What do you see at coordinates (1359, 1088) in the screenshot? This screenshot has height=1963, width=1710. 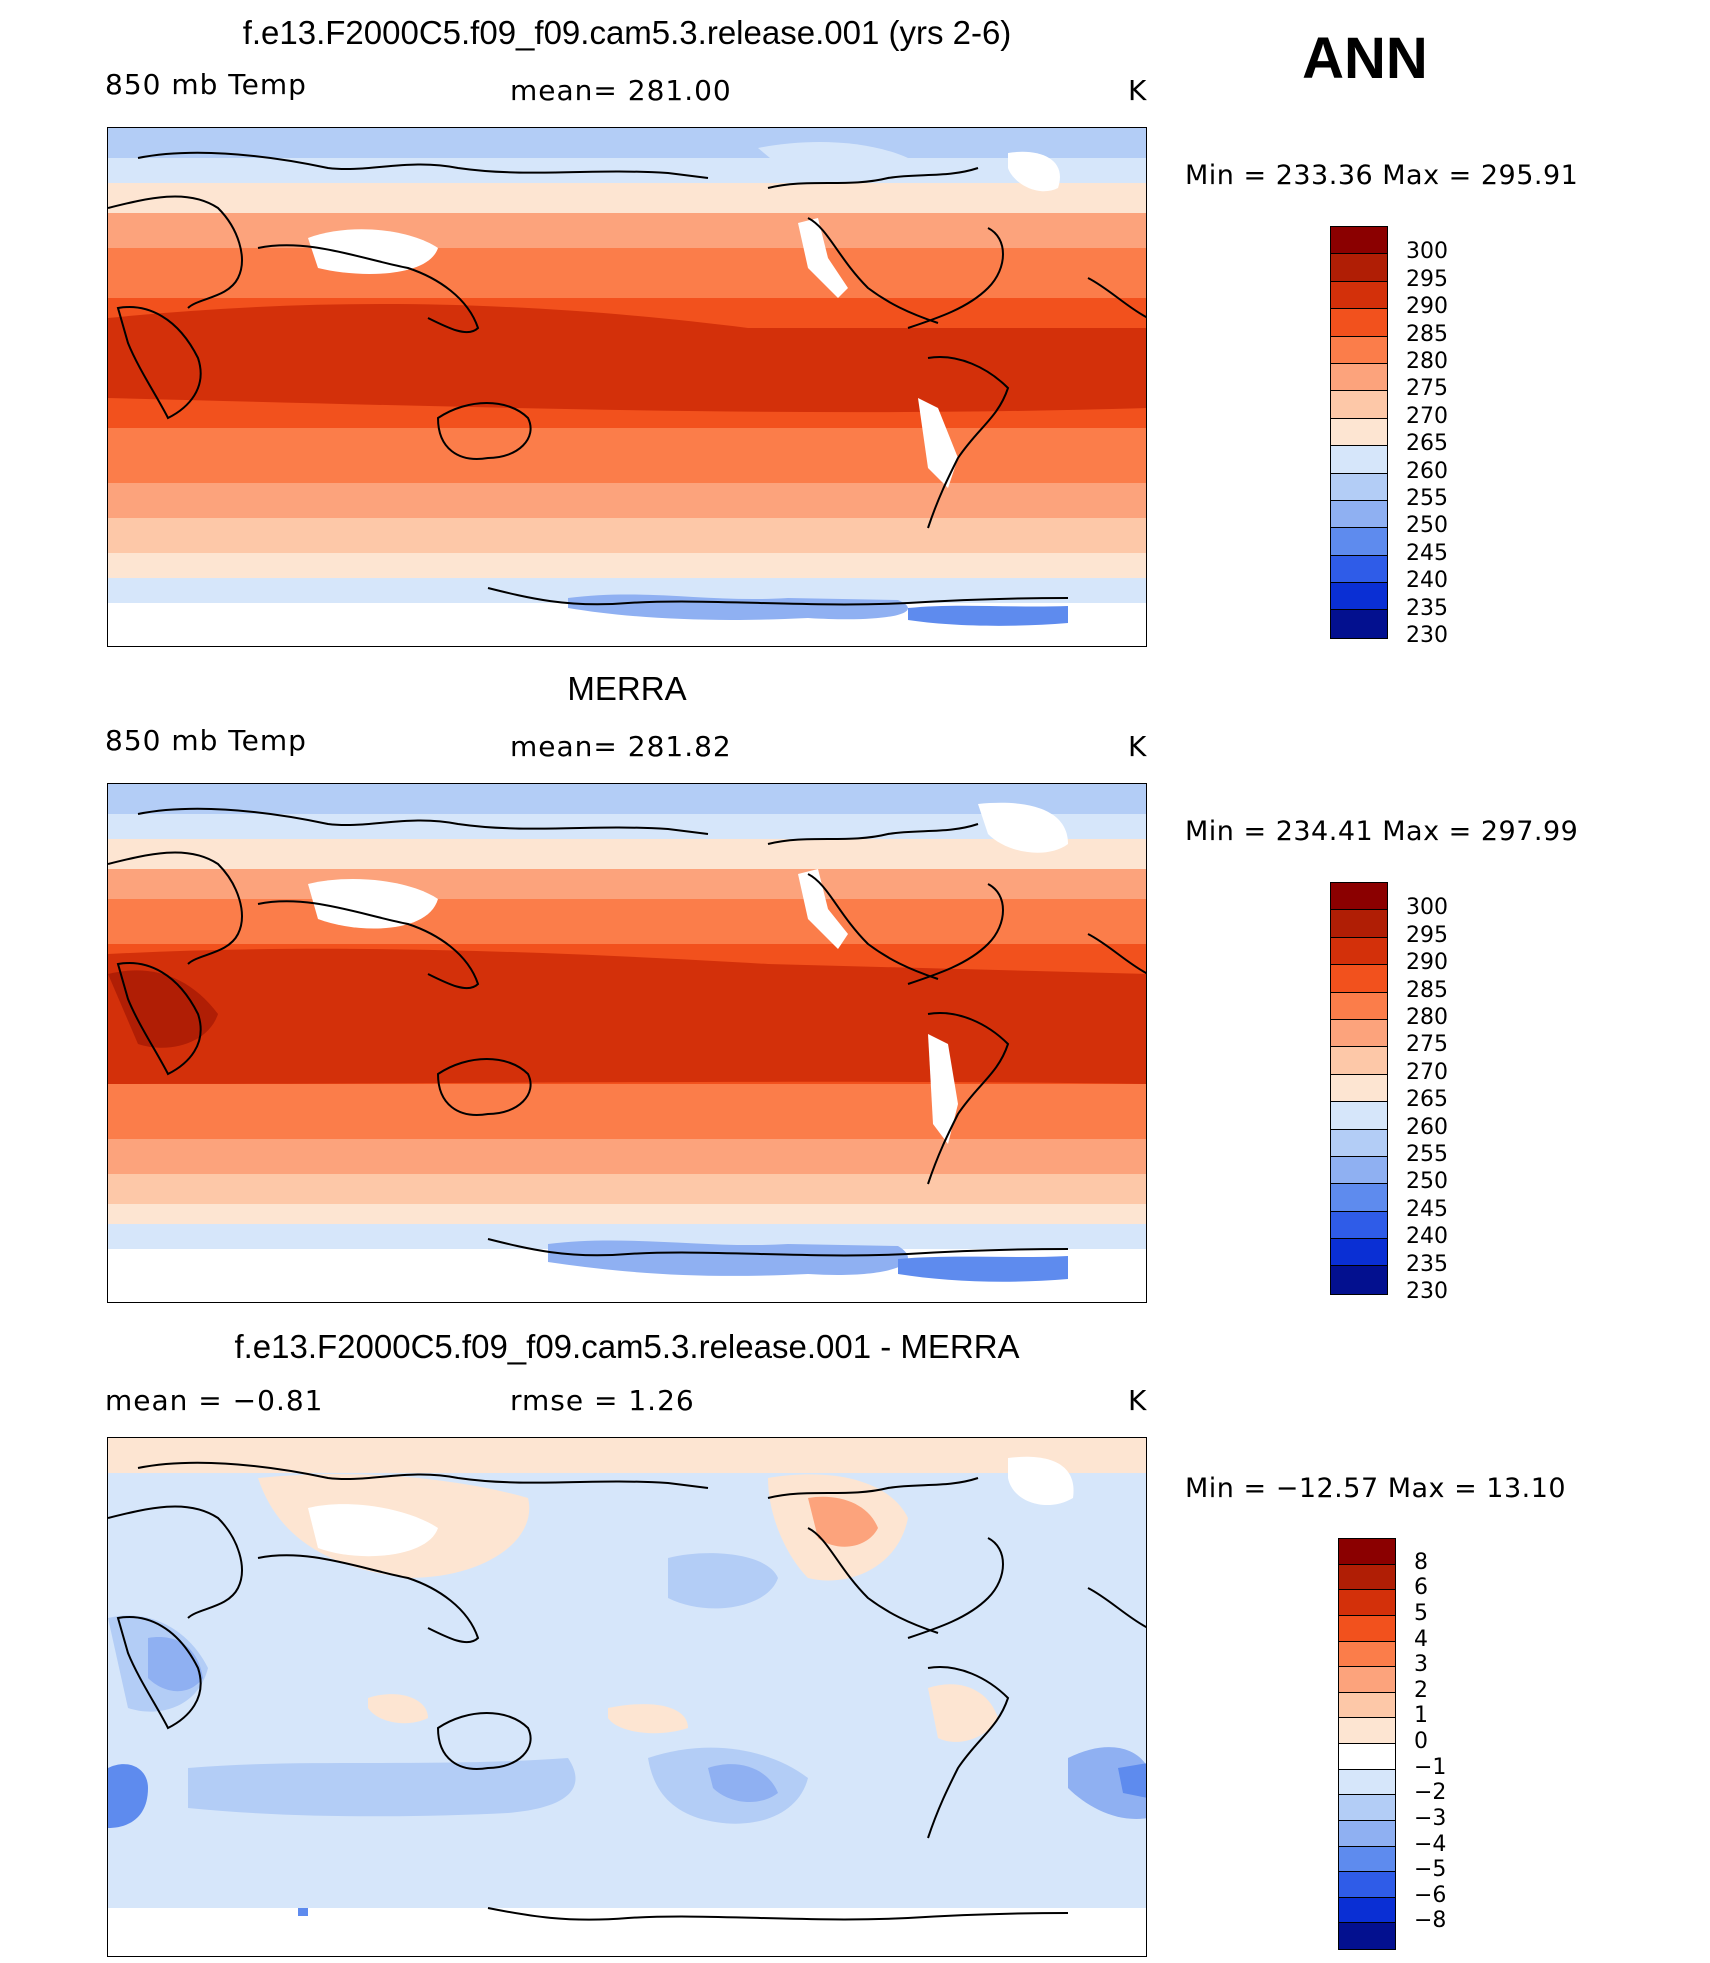 I see `panel-2-colorbar` at bounding box center [1359, 1088].